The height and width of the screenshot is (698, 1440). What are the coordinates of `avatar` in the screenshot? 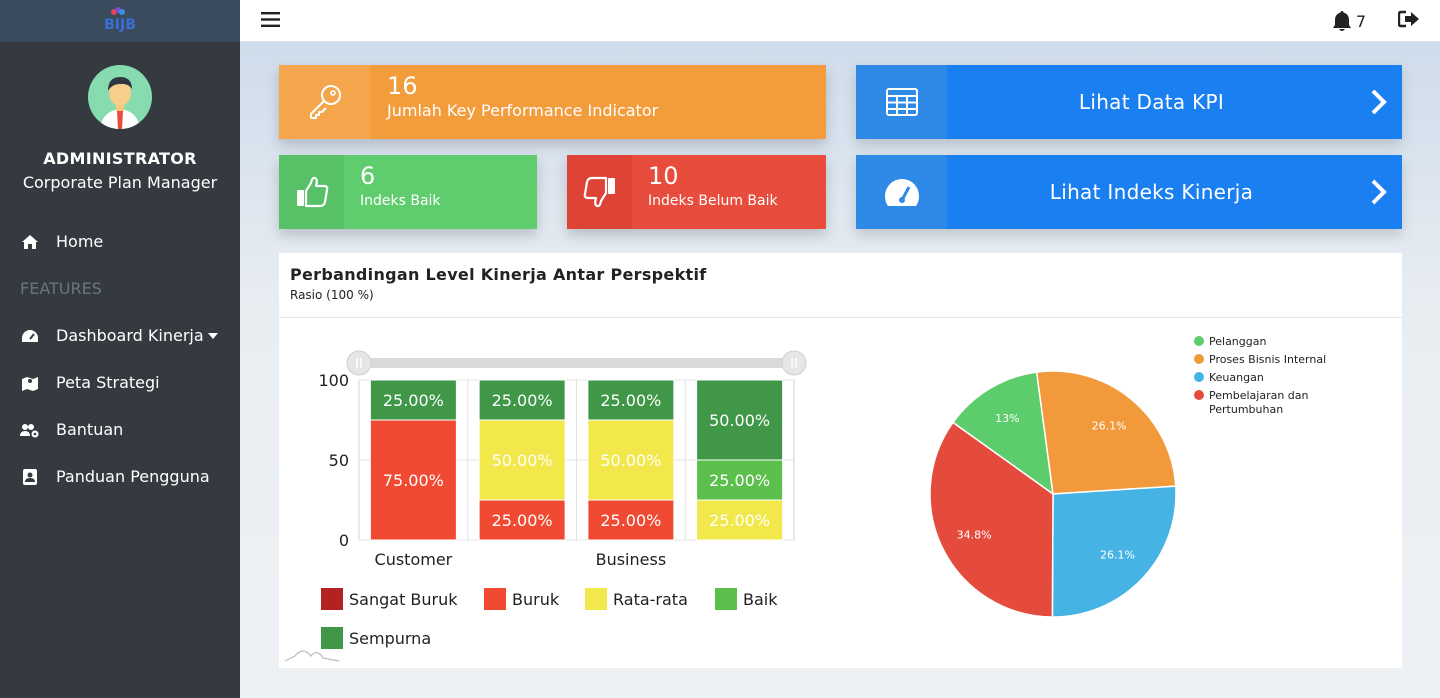 It's located at (120, 97).